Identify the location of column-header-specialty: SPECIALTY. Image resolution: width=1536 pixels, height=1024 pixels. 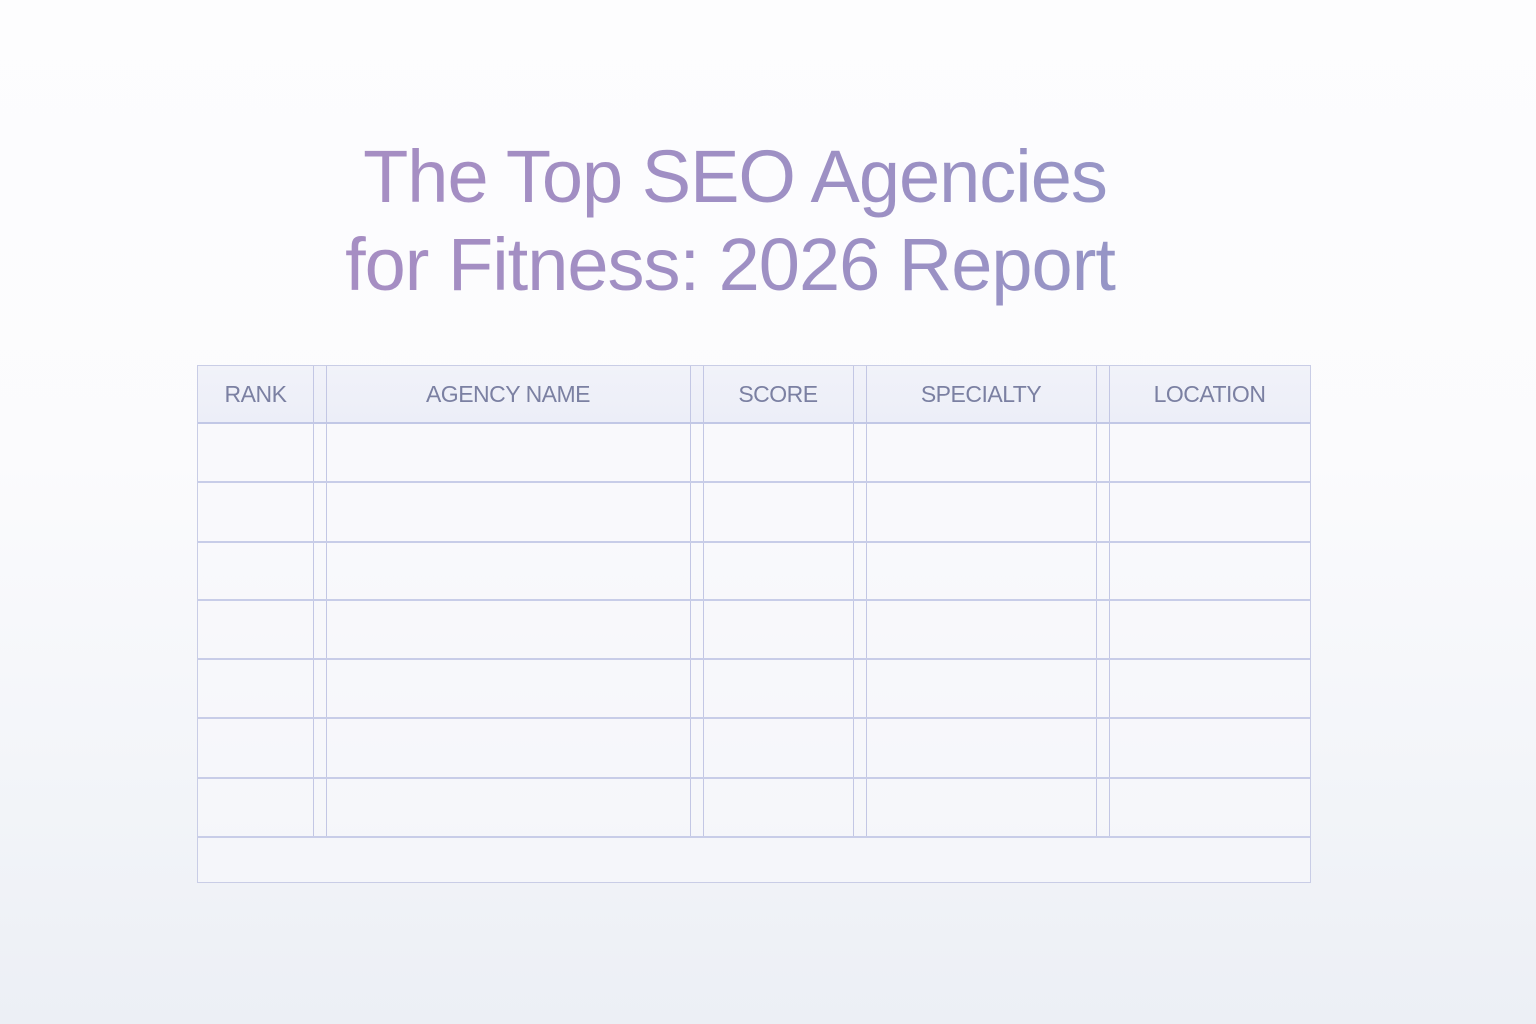
(981, 394).